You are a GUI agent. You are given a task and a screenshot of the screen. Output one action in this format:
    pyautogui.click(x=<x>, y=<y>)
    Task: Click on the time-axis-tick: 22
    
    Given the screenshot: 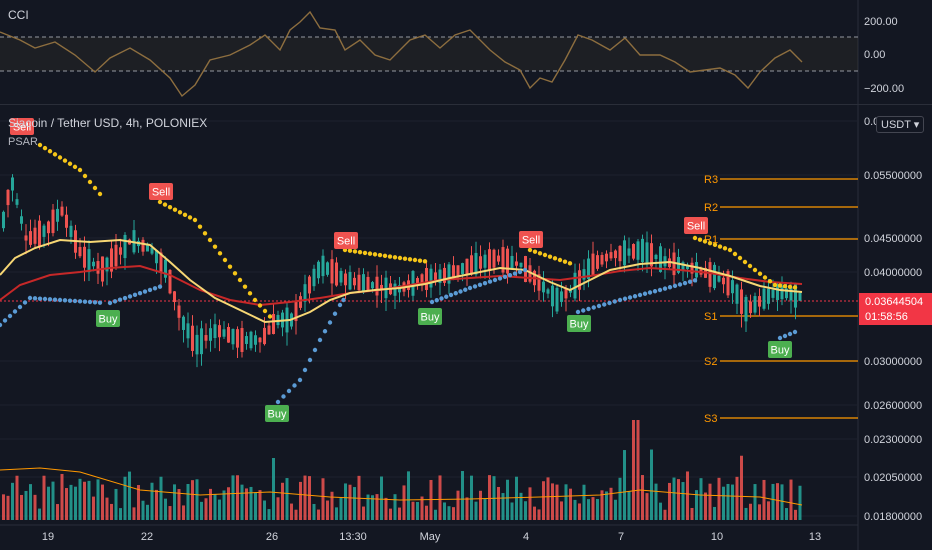 What is the action you would take?
    pyautogui.click(x=147, y=537)
    